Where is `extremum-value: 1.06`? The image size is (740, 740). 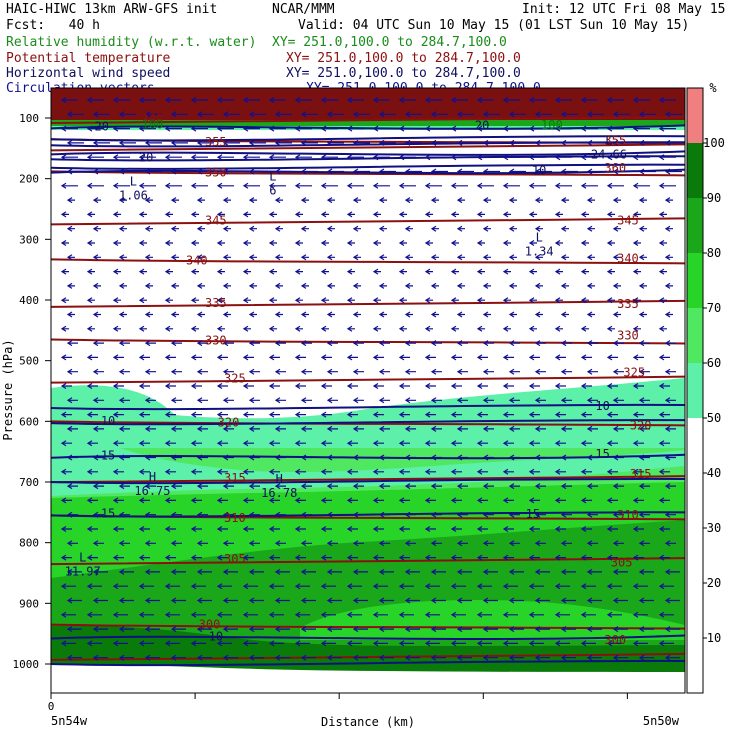
extremum-value: 1.06 is located at coordinates (133, 196).